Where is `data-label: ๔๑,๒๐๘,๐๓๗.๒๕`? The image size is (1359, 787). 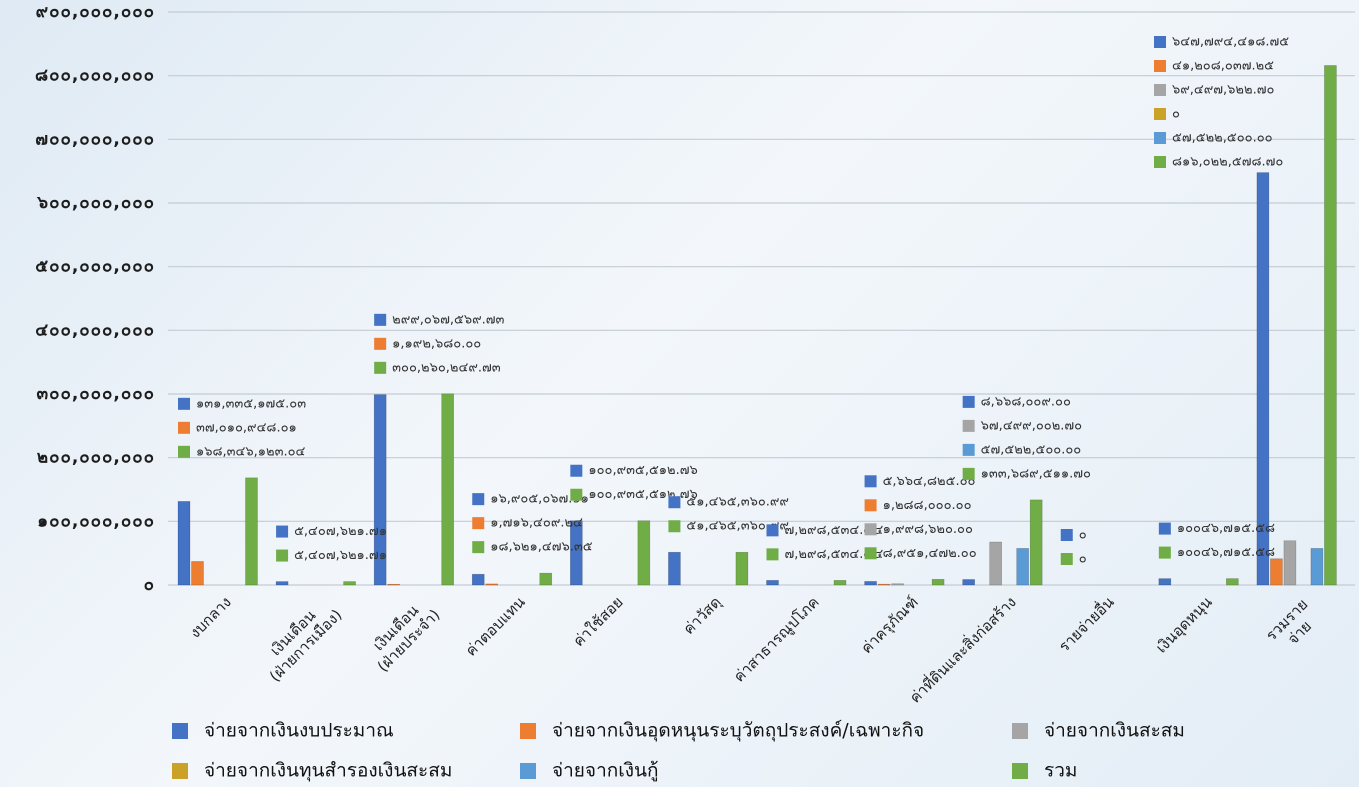
data-label: ๔๑,๒๐๘,๐๓๗.๒๕ is located at coordinates (1223, 66).